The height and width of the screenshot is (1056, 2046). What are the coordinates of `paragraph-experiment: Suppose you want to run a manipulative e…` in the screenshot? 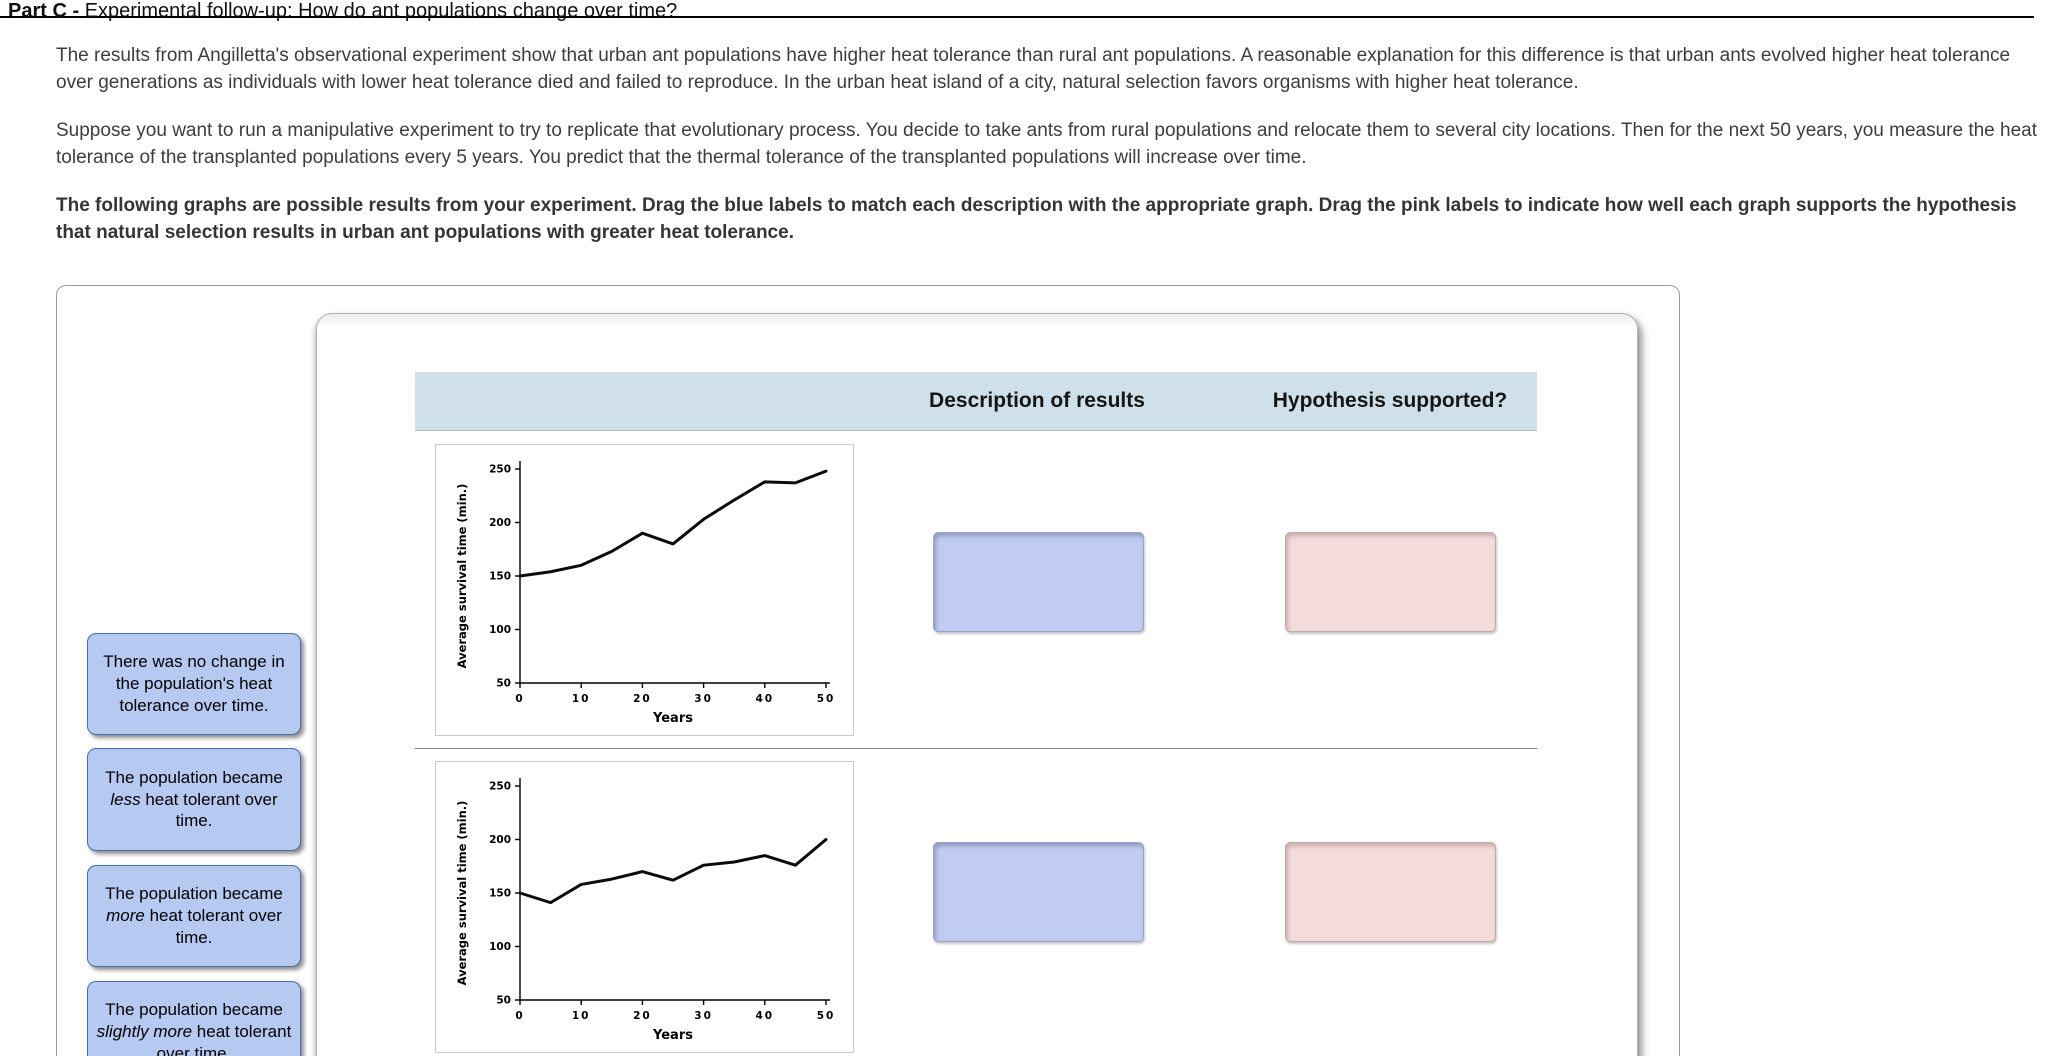 It's located at (1047, 144).